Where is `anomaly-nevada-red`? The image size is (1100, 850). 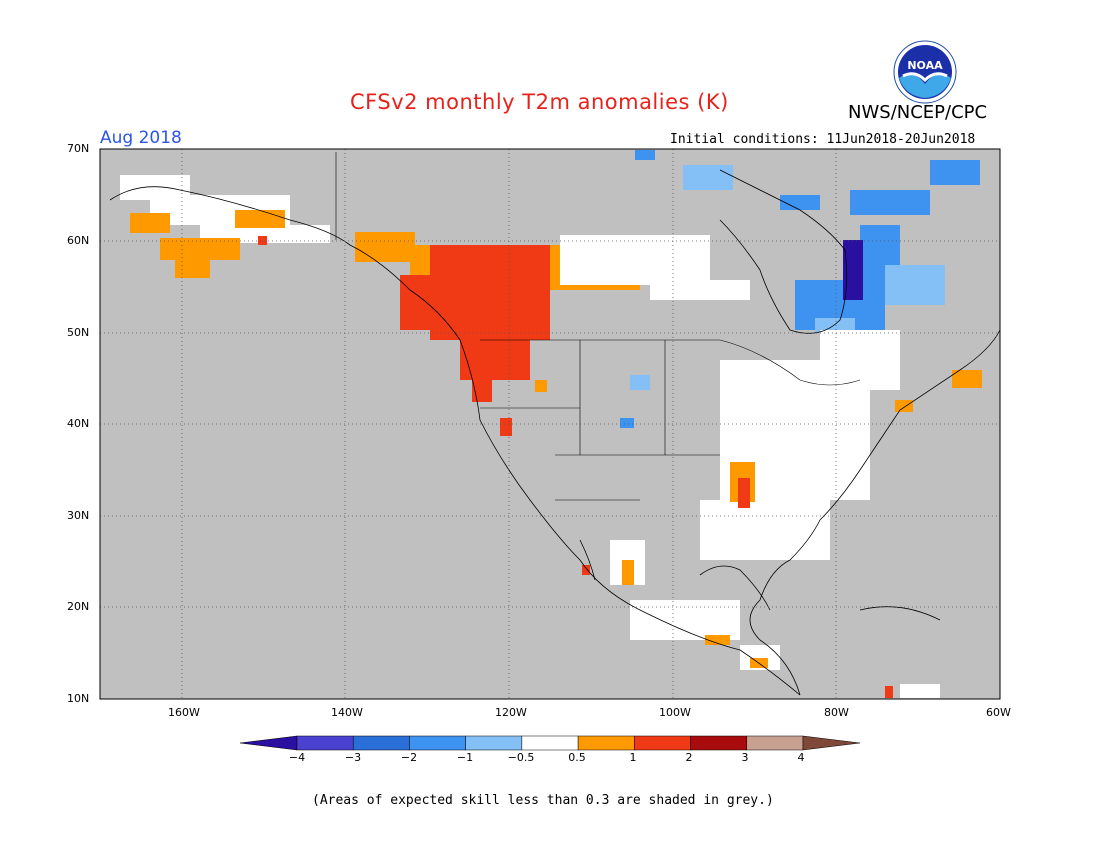
anomaly-nevada-red is located at coordinates (506, 427).